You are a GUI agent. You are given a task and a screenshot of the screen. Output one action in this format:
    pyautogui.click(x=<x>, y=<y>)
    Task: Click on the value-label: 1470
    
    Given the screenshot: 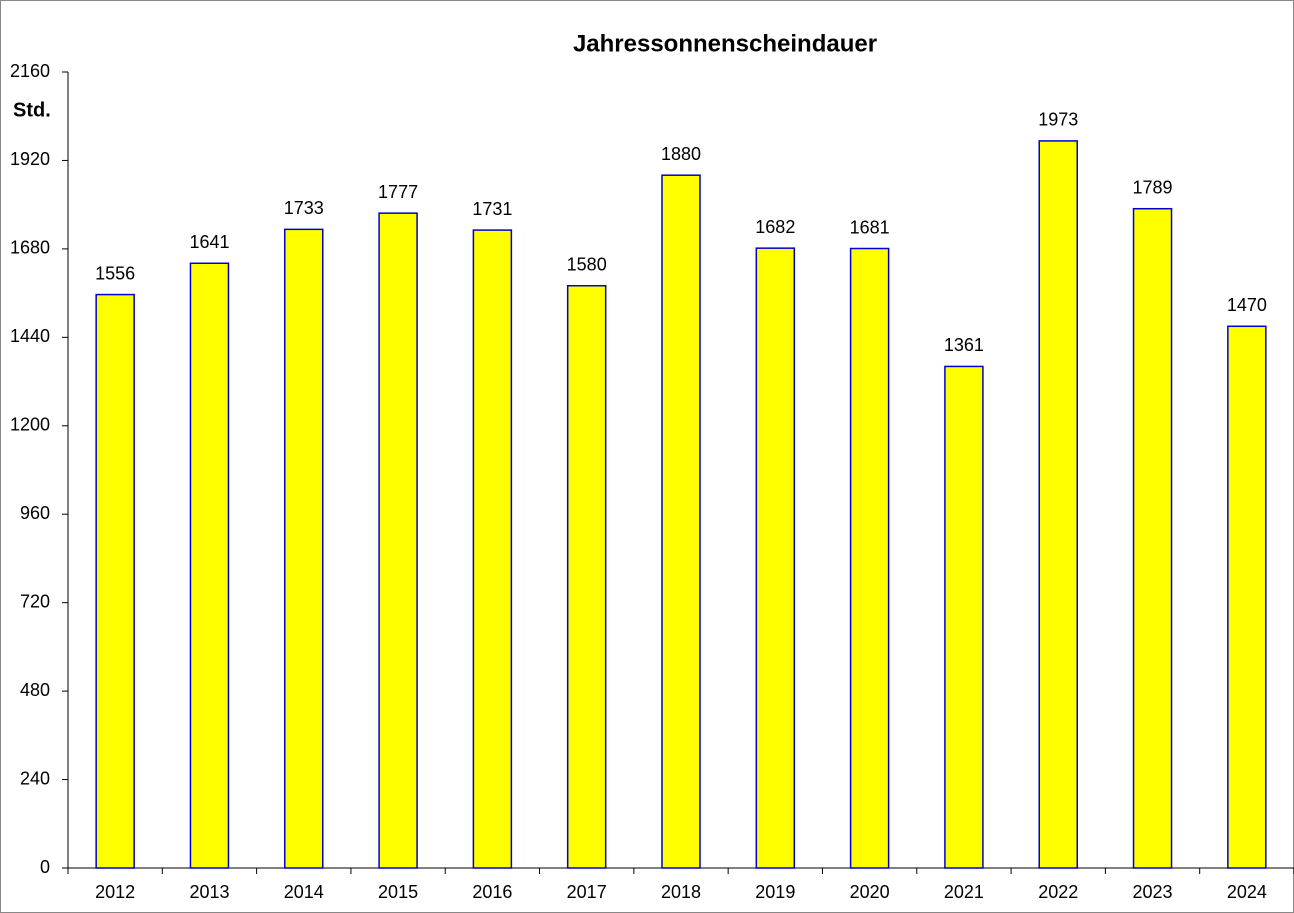 What is the action you would take?
    pyautogui.click(x=1247, y=305)
    